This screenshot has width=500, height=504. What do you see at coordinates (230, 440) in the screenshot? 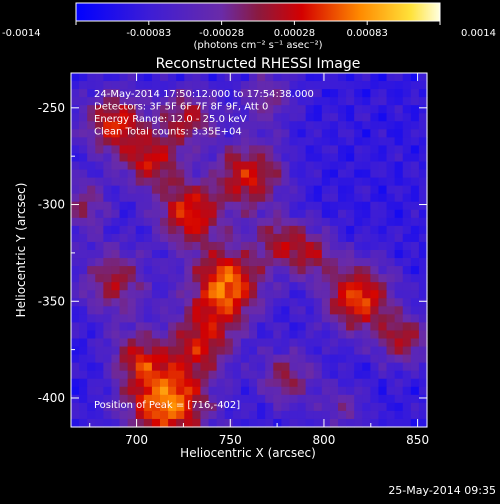
I see `x-tick-label: 750` at bounding box center [230, 440].